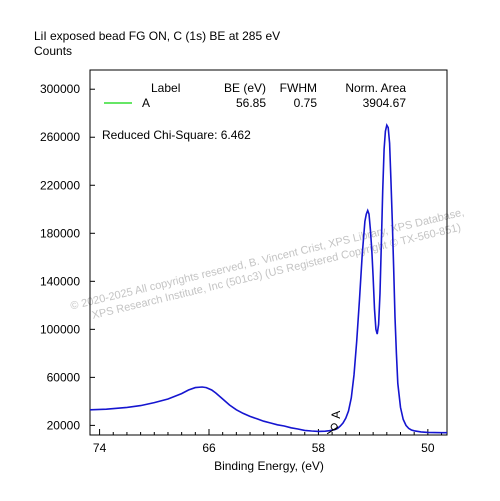 This screenshot has height=501, width=500. What do you see at coordinates (146, 103) in the screenshot?
I see `legend-row-a-label: A` at bounding box center [146, 103].